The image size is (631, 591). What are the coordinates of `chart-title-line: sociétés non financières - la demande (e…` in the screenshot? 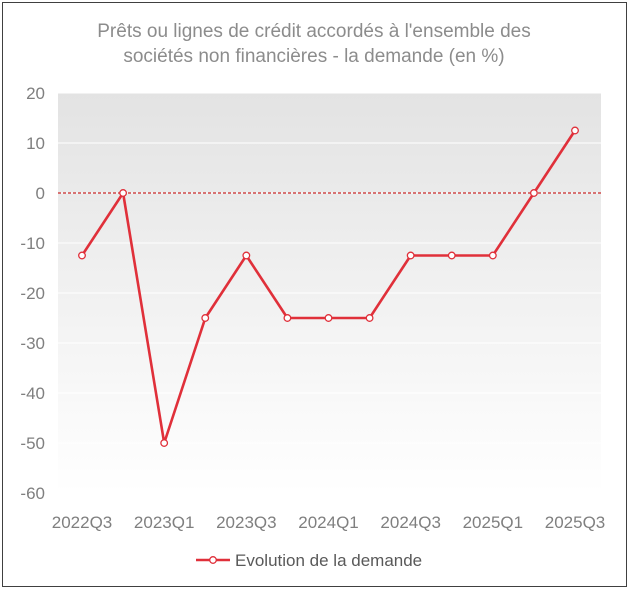 It's located at (313, 56).